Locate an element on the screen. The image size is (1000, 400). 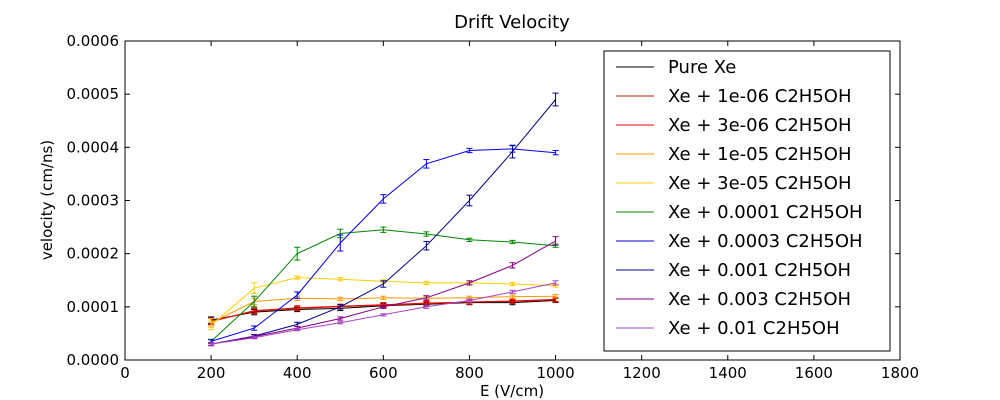
x-tick-label: 200 is located at coordinates (211, 373).